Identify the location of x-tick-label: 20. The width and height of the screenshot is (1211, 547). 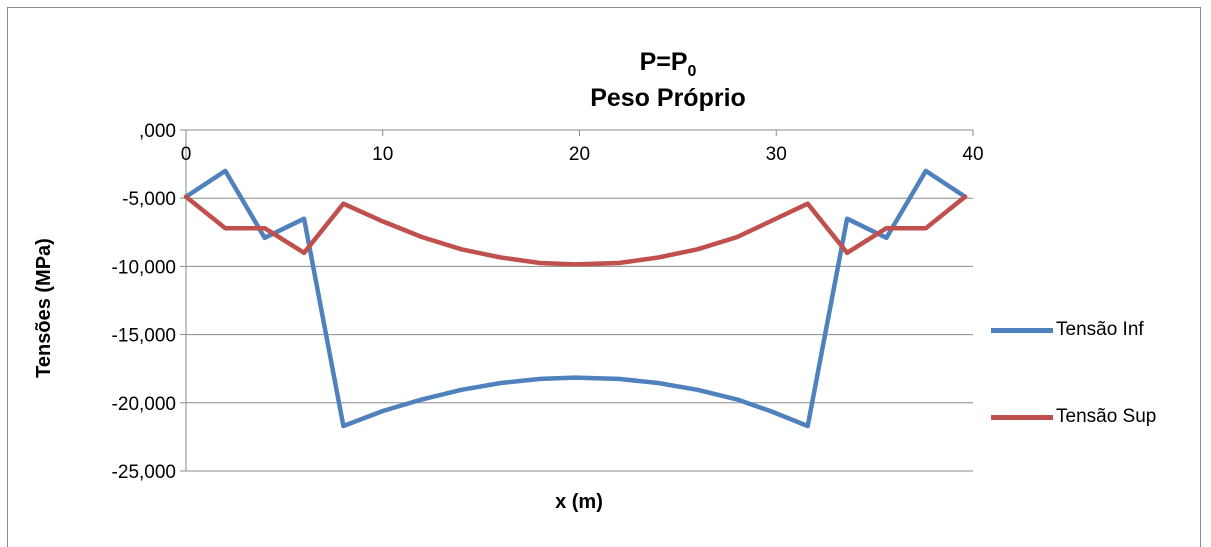
(579, 154).